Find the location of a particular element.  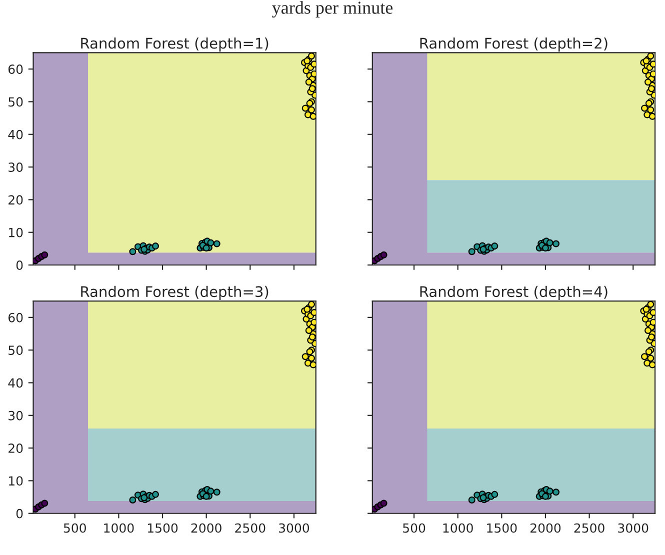

text: yards per minute is located at coordinates (332, 9).